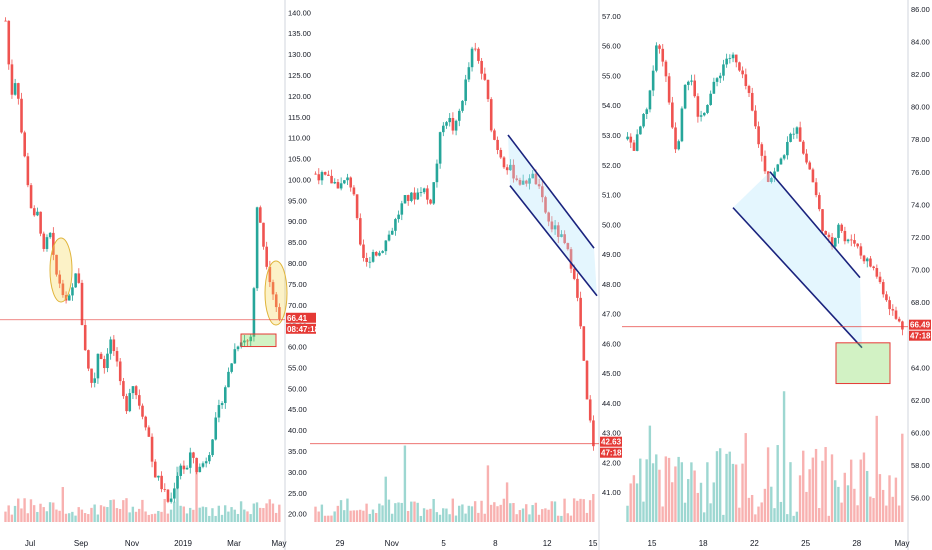  I want to click on time-tick-label: Mar, so click(234, 543).